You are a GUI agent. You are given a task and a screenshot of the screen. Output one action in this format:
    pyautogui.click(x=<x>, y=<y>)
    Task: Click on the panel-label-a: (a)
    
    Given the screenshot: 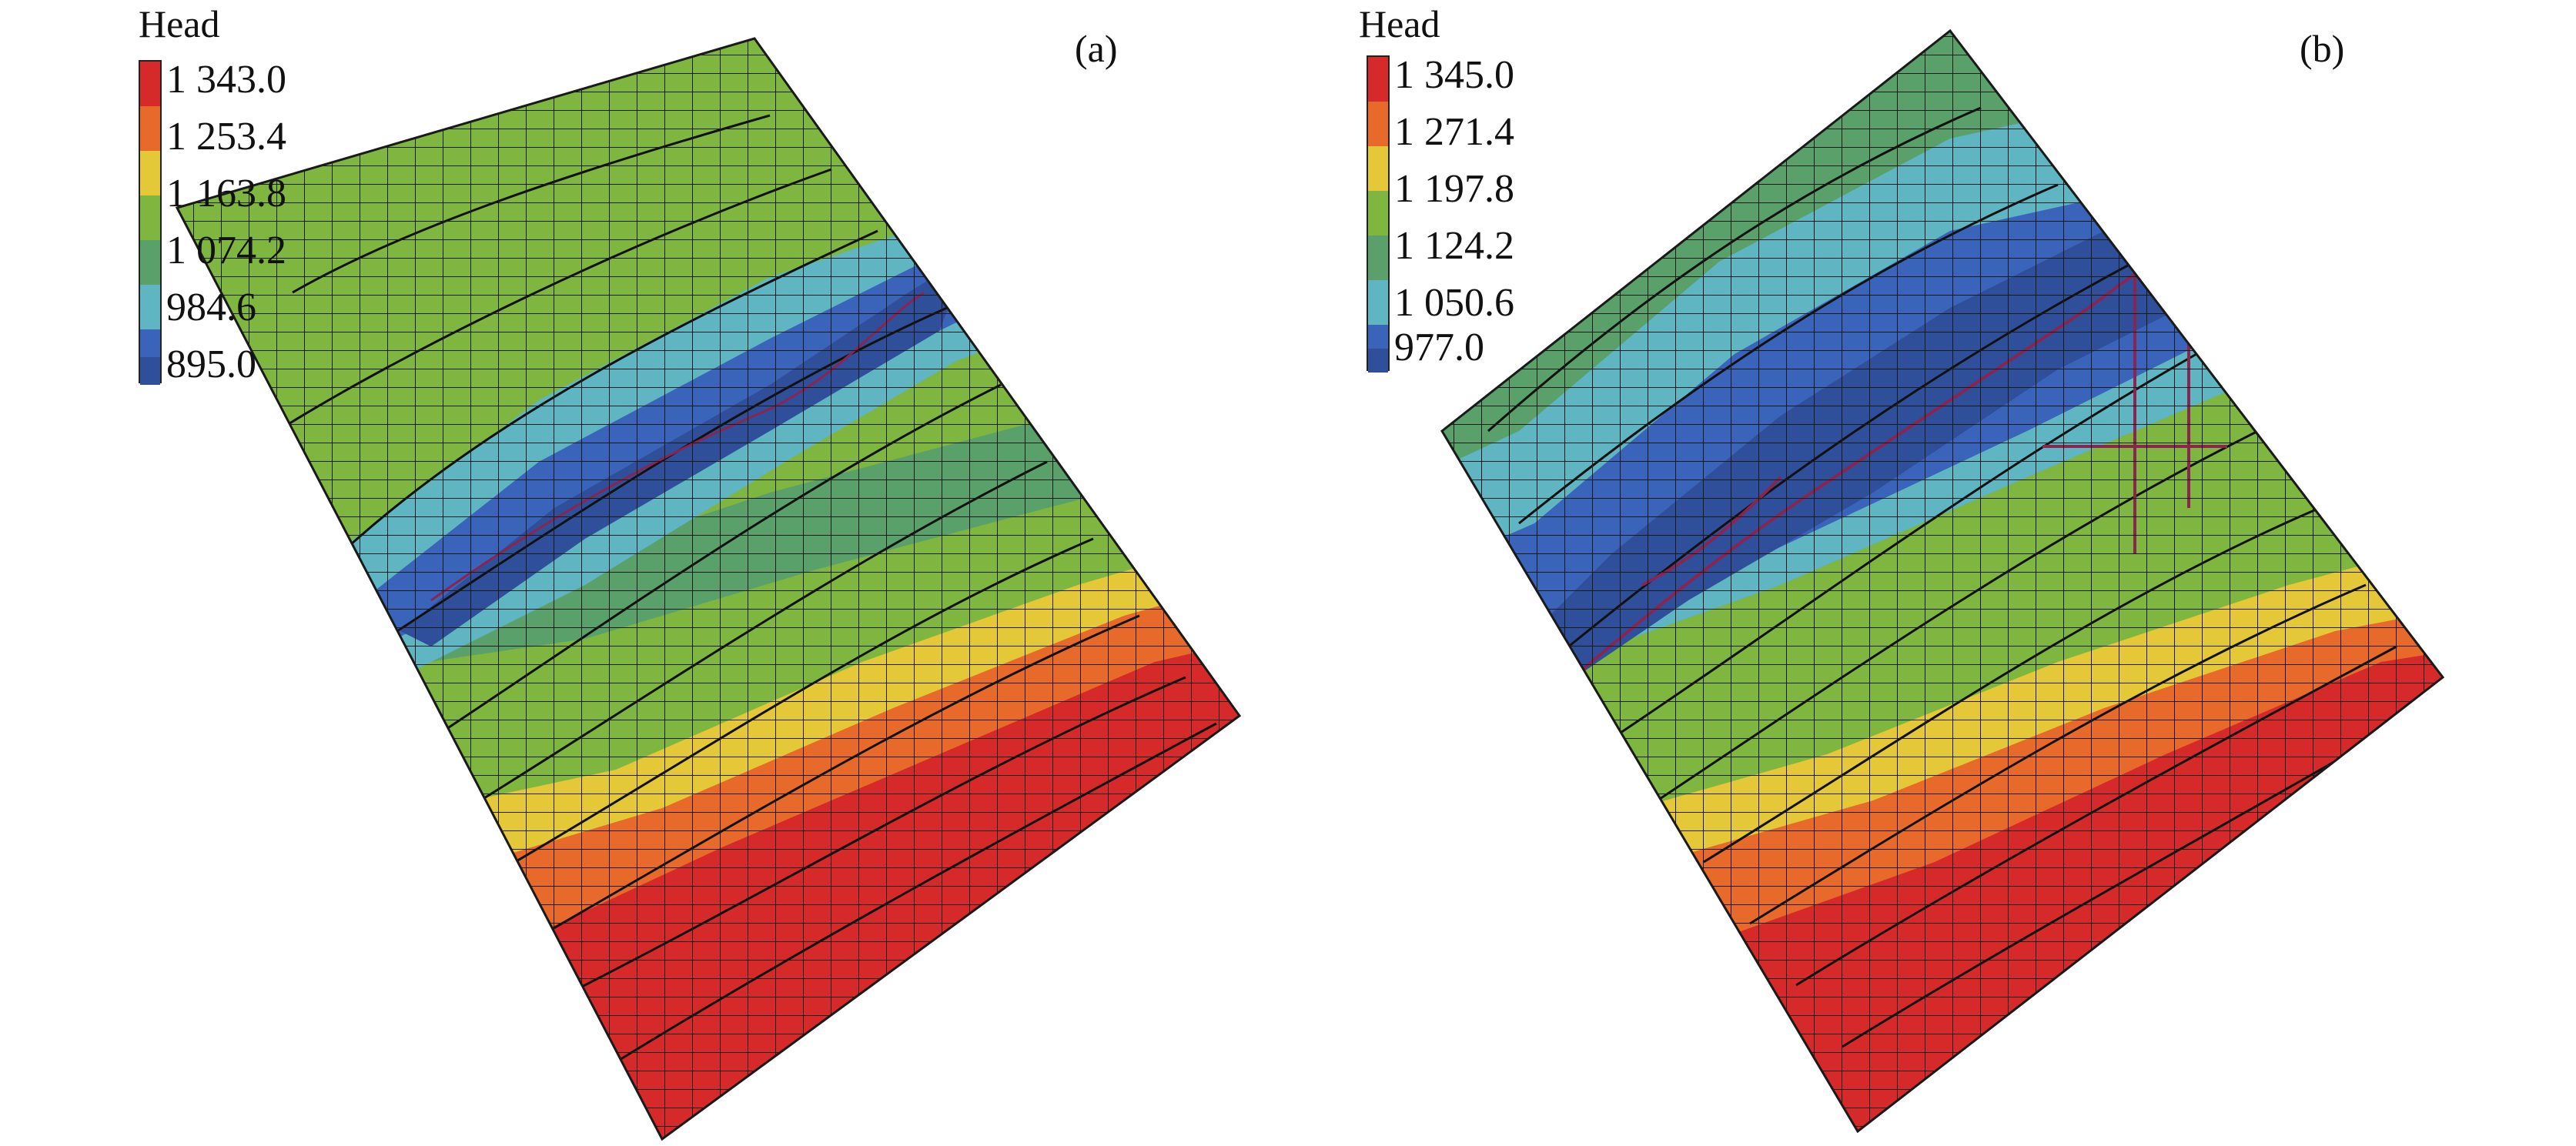 What is the action you would take?
    pyautogui.click(x=1097, y=48)
    